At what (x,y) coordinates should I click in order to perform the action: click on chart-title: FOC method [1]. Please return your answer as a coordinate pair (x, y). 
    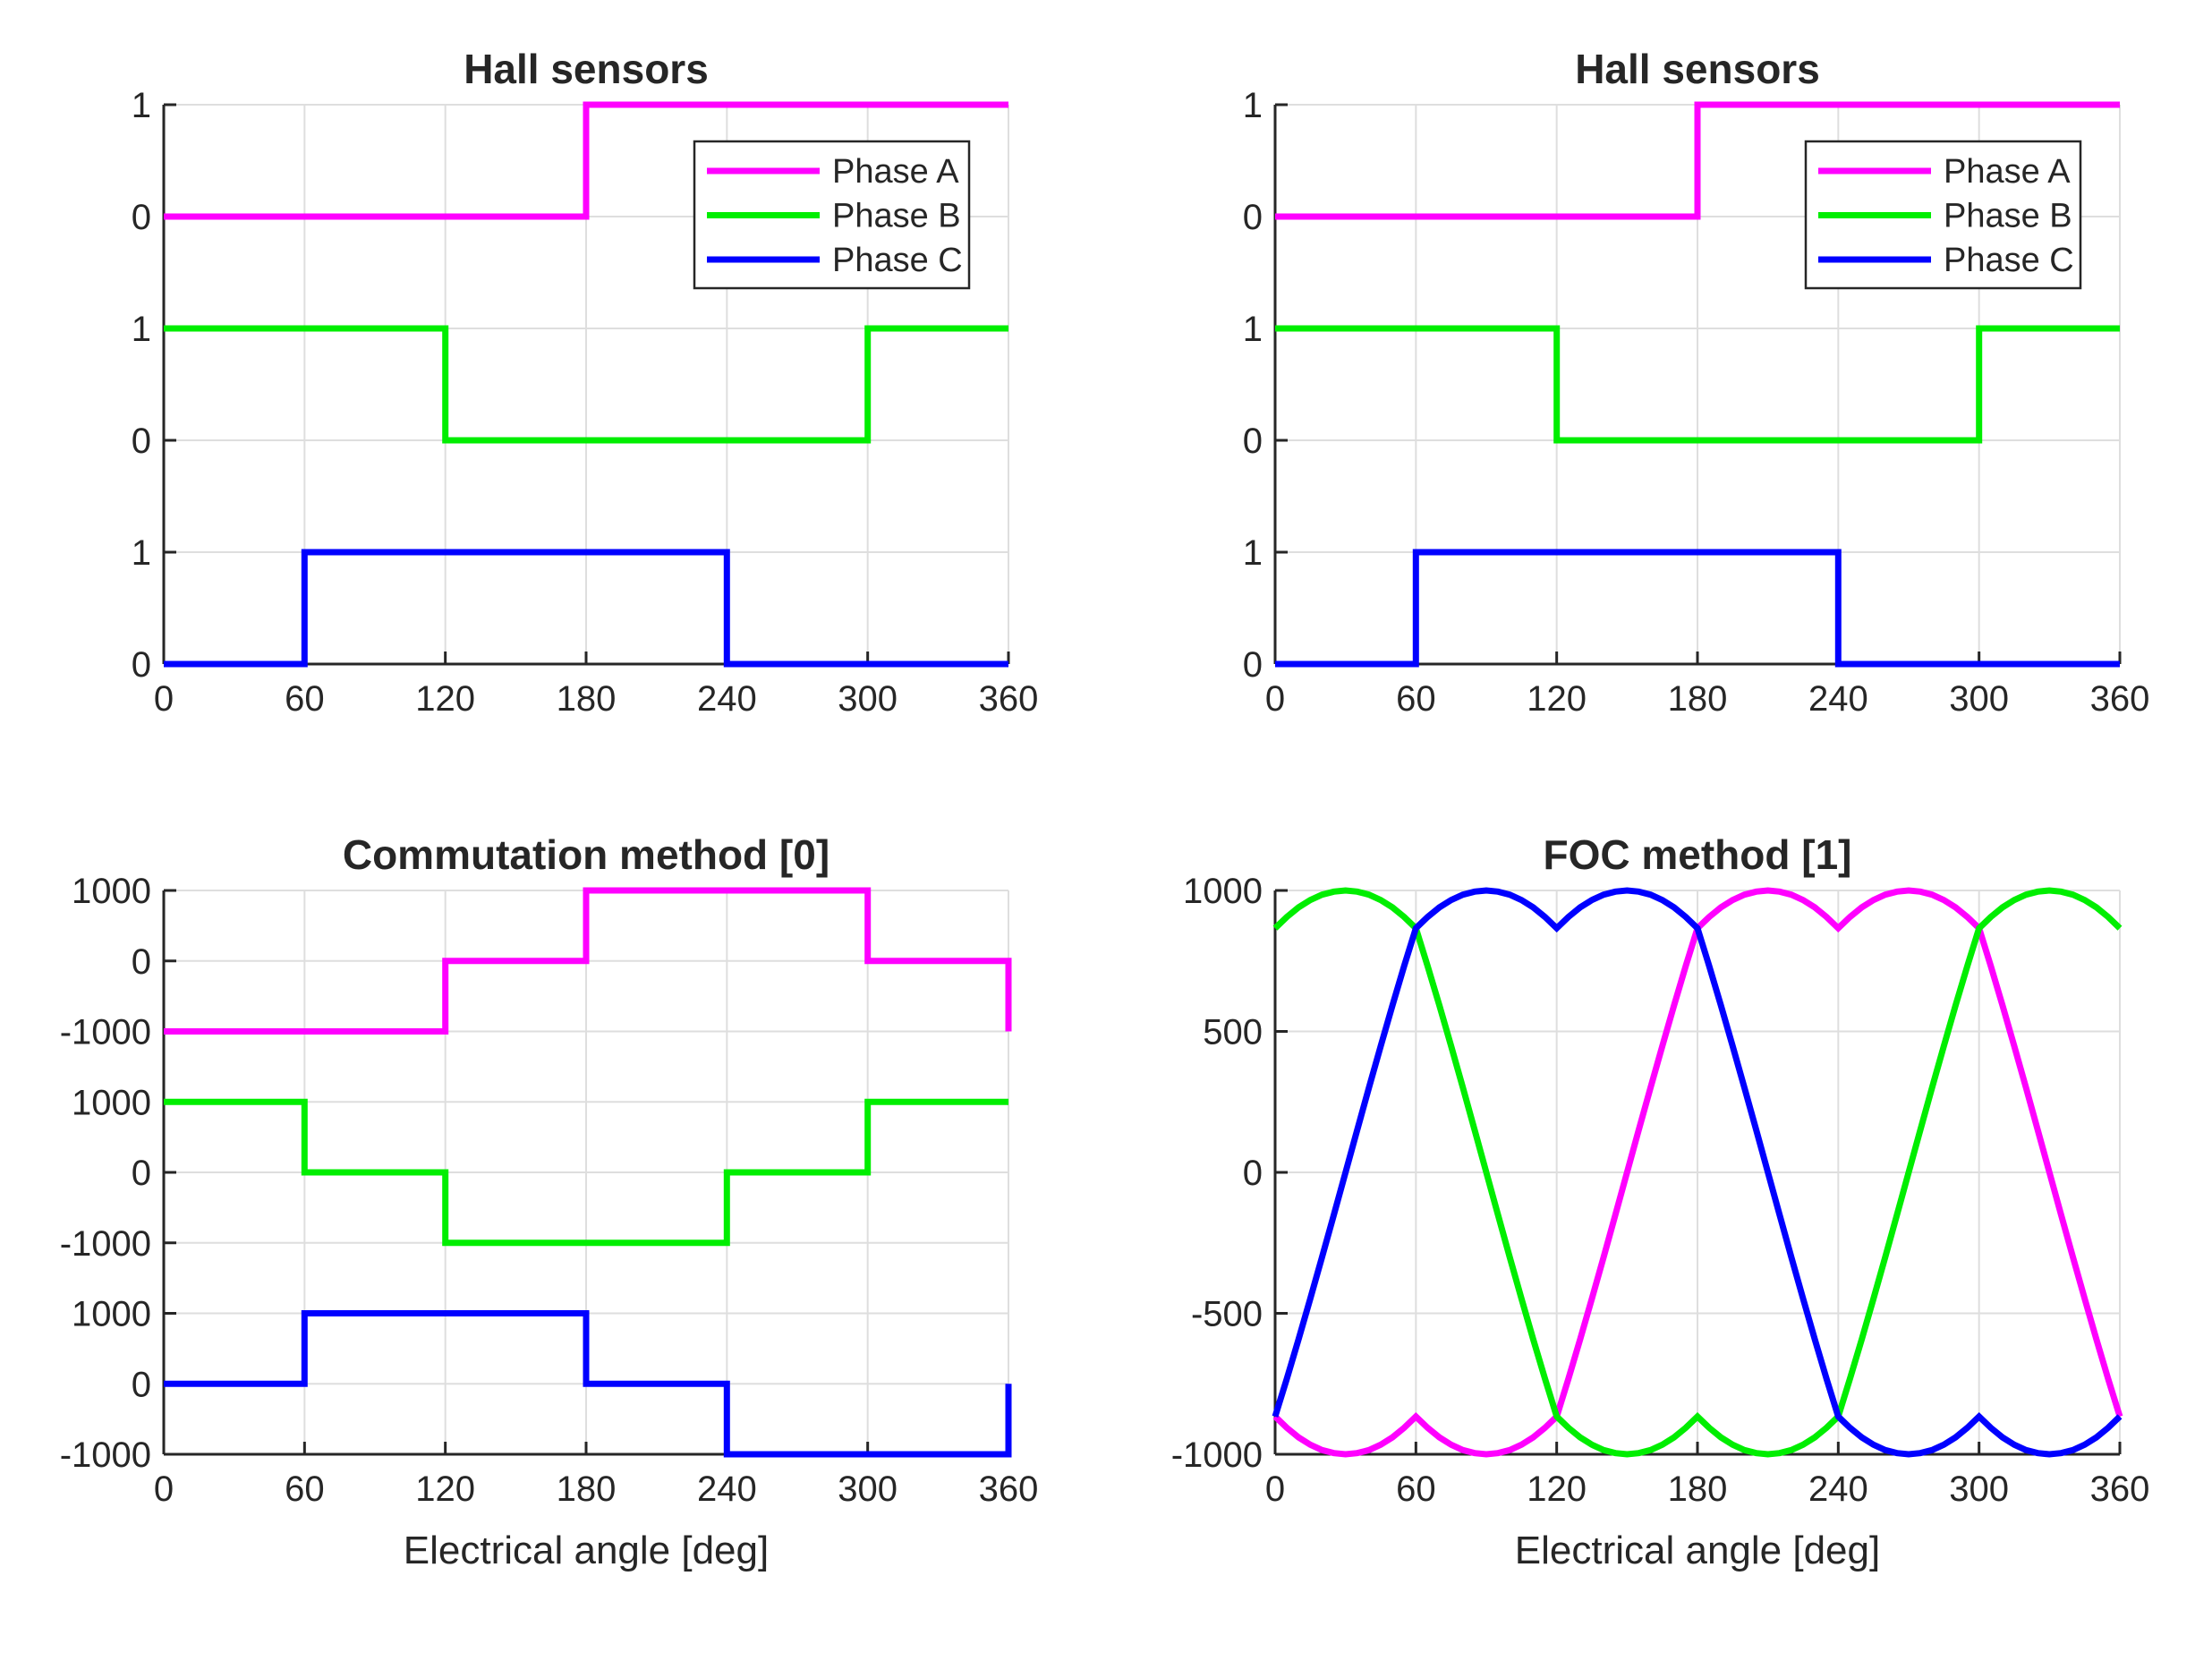
    Looking at the image, I should click on (1698, 854).